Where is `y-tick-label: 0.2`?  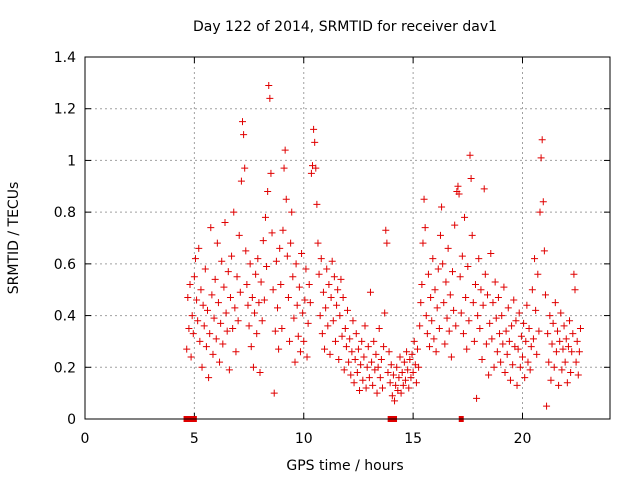
y-tick-label: 0.2 is located at coordinates (65, 368).